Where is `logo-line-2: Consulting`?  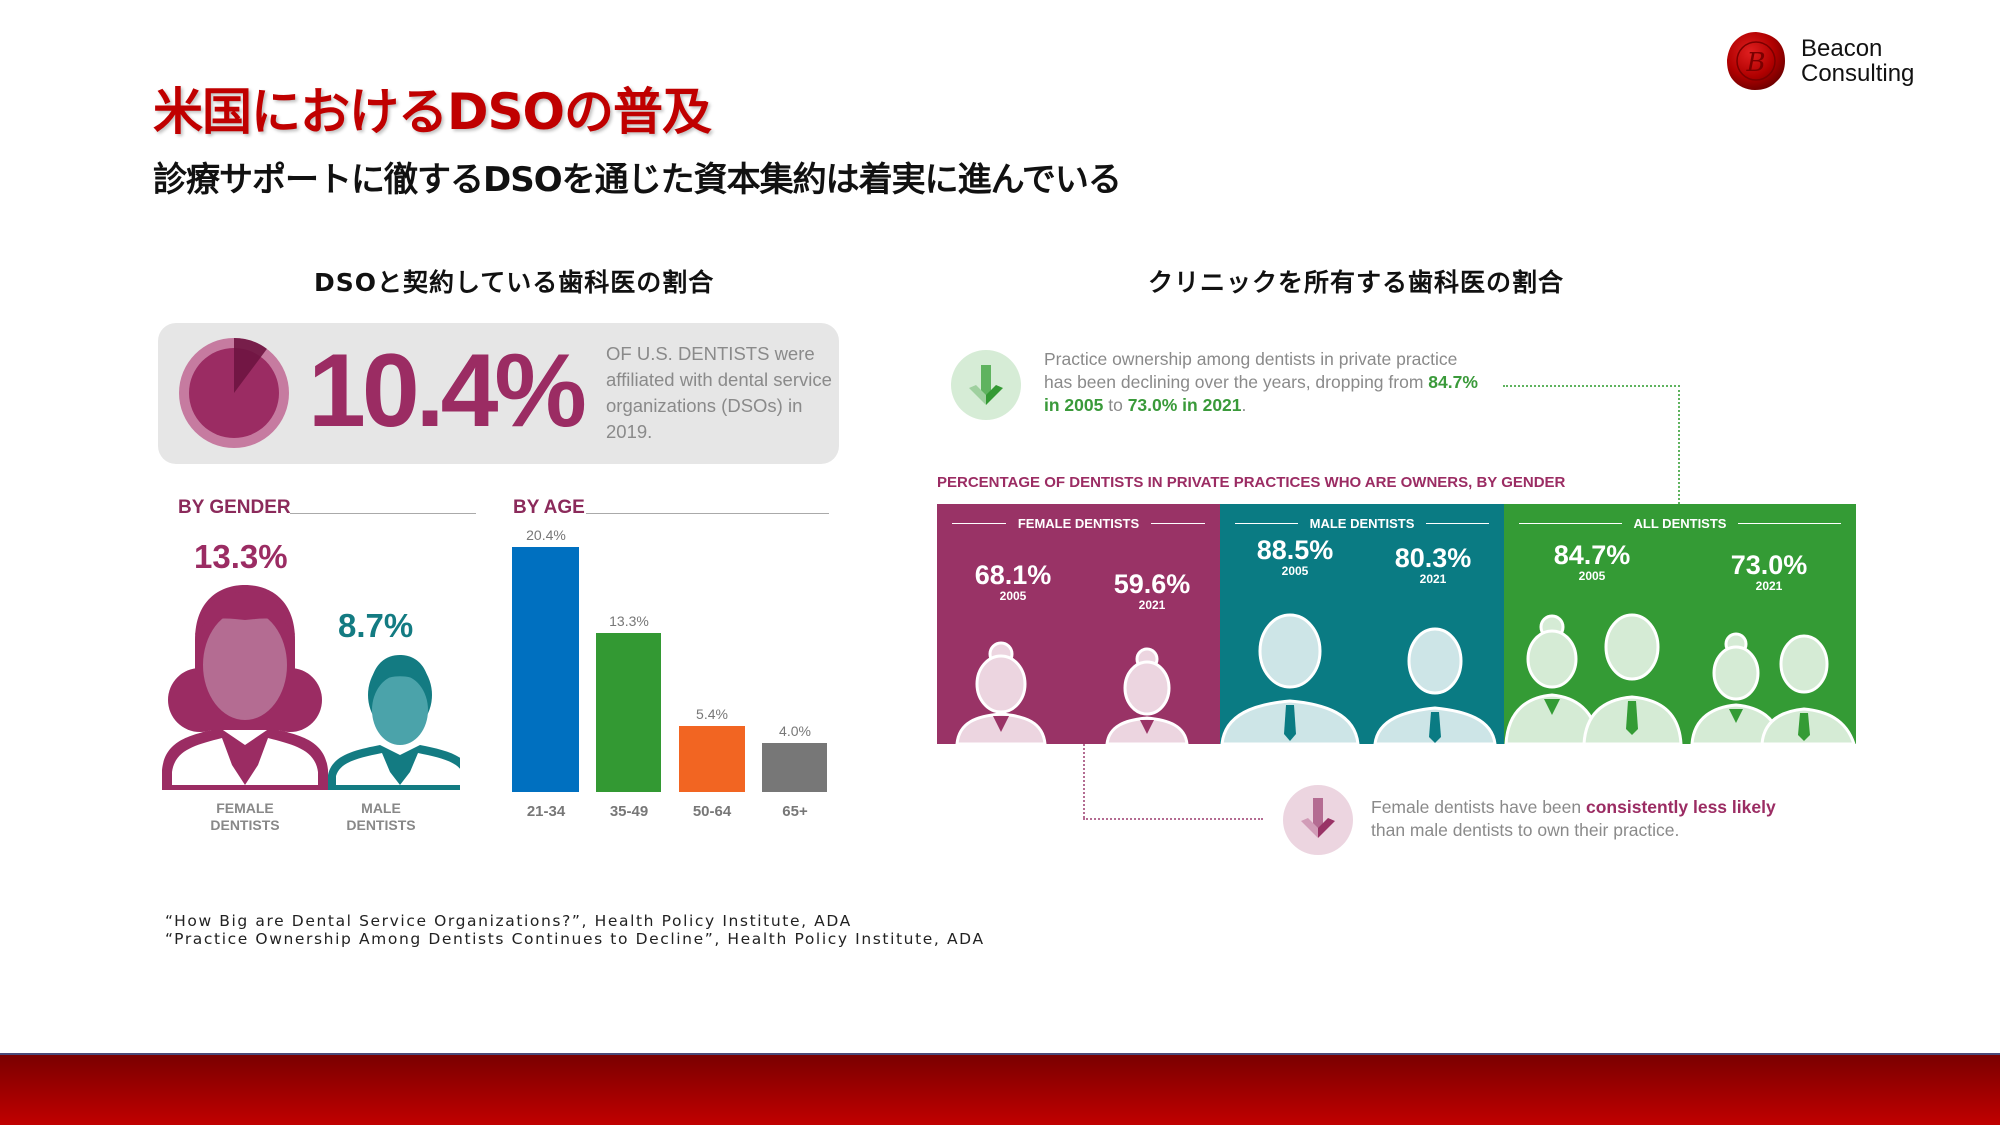 logo-line-2: Consulting is located at coordinates (1858, 73).